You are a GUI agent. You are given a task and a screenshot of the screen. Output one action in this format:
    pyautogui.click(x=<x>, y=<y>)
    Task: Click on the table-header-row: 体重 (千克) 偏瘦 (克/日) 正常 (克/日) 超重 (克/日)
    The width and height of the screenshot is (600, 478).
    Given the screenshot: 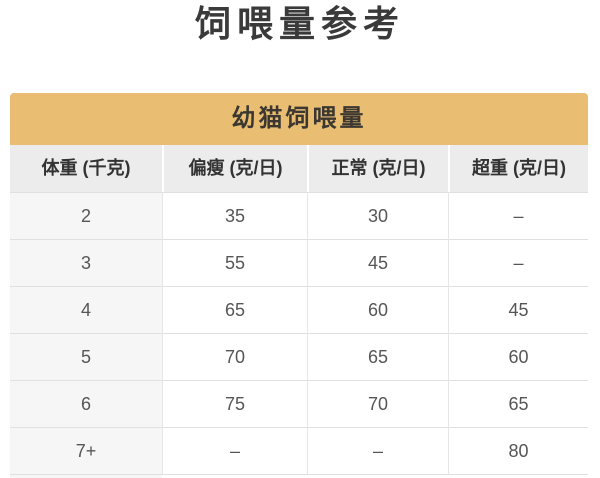 What is the action you would take?
    pyautogui.click(x=299, y=168)
    